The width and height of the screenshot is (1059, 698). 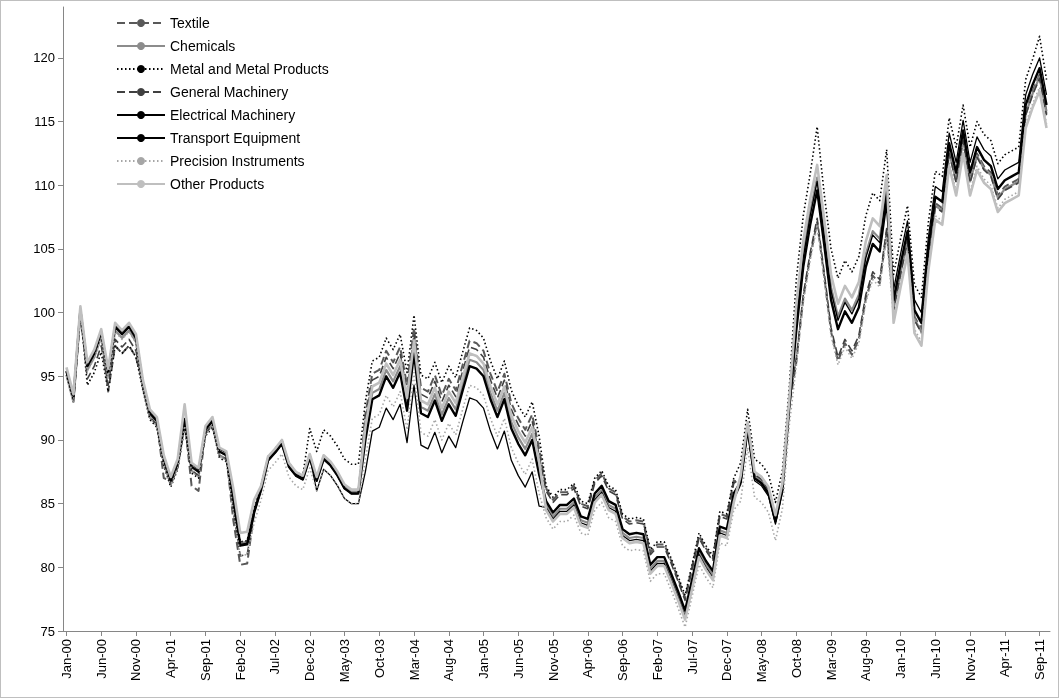 What do you see at coordinates (229, 92) in the screenshot?
I see `legend-label: General Machinery` at bounding box center [229, 92].